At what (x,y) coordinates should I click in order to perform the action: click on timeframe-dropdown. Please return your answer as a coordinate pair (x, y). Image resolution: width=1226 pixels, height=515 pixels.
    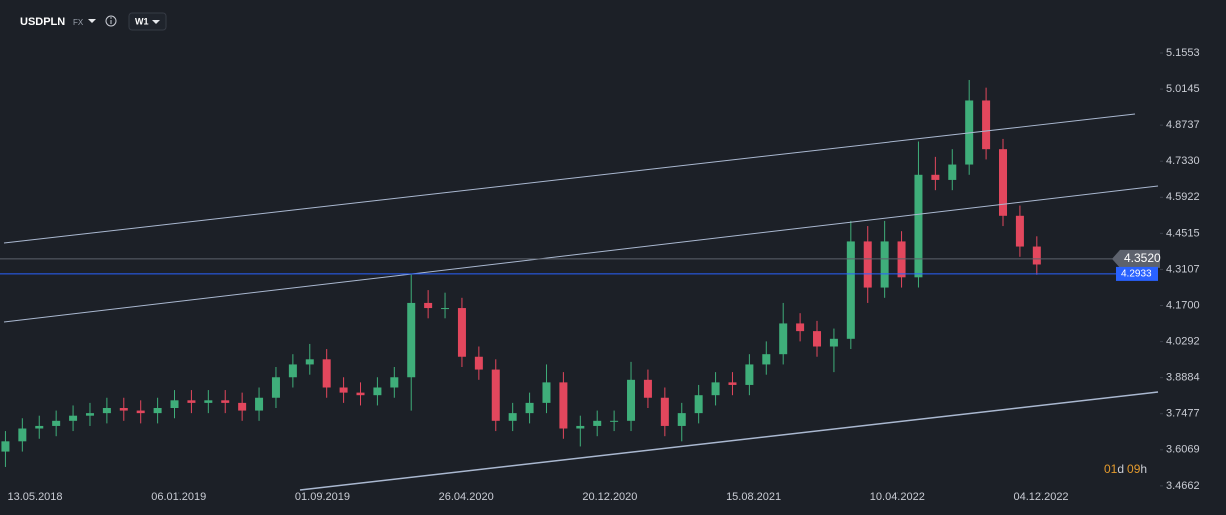
    Looking at the image, I should click on (156, 22).